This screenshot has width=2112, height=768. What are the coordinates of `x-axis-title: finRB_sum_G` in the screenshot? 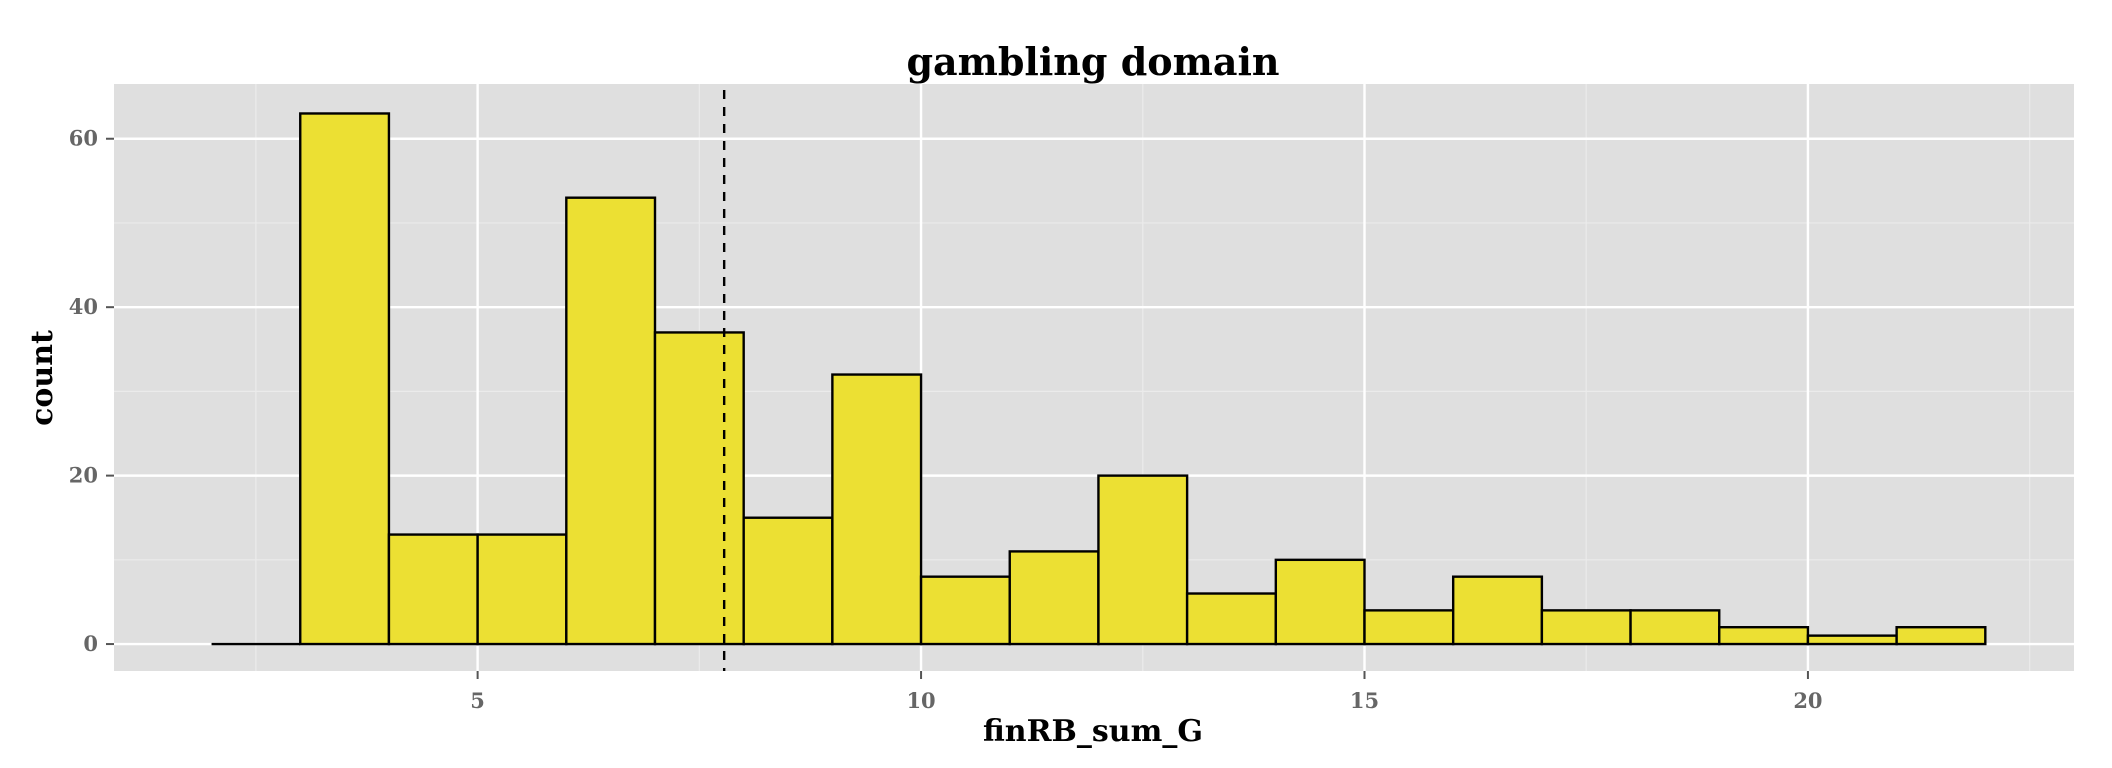 It's located at (1093, 731).